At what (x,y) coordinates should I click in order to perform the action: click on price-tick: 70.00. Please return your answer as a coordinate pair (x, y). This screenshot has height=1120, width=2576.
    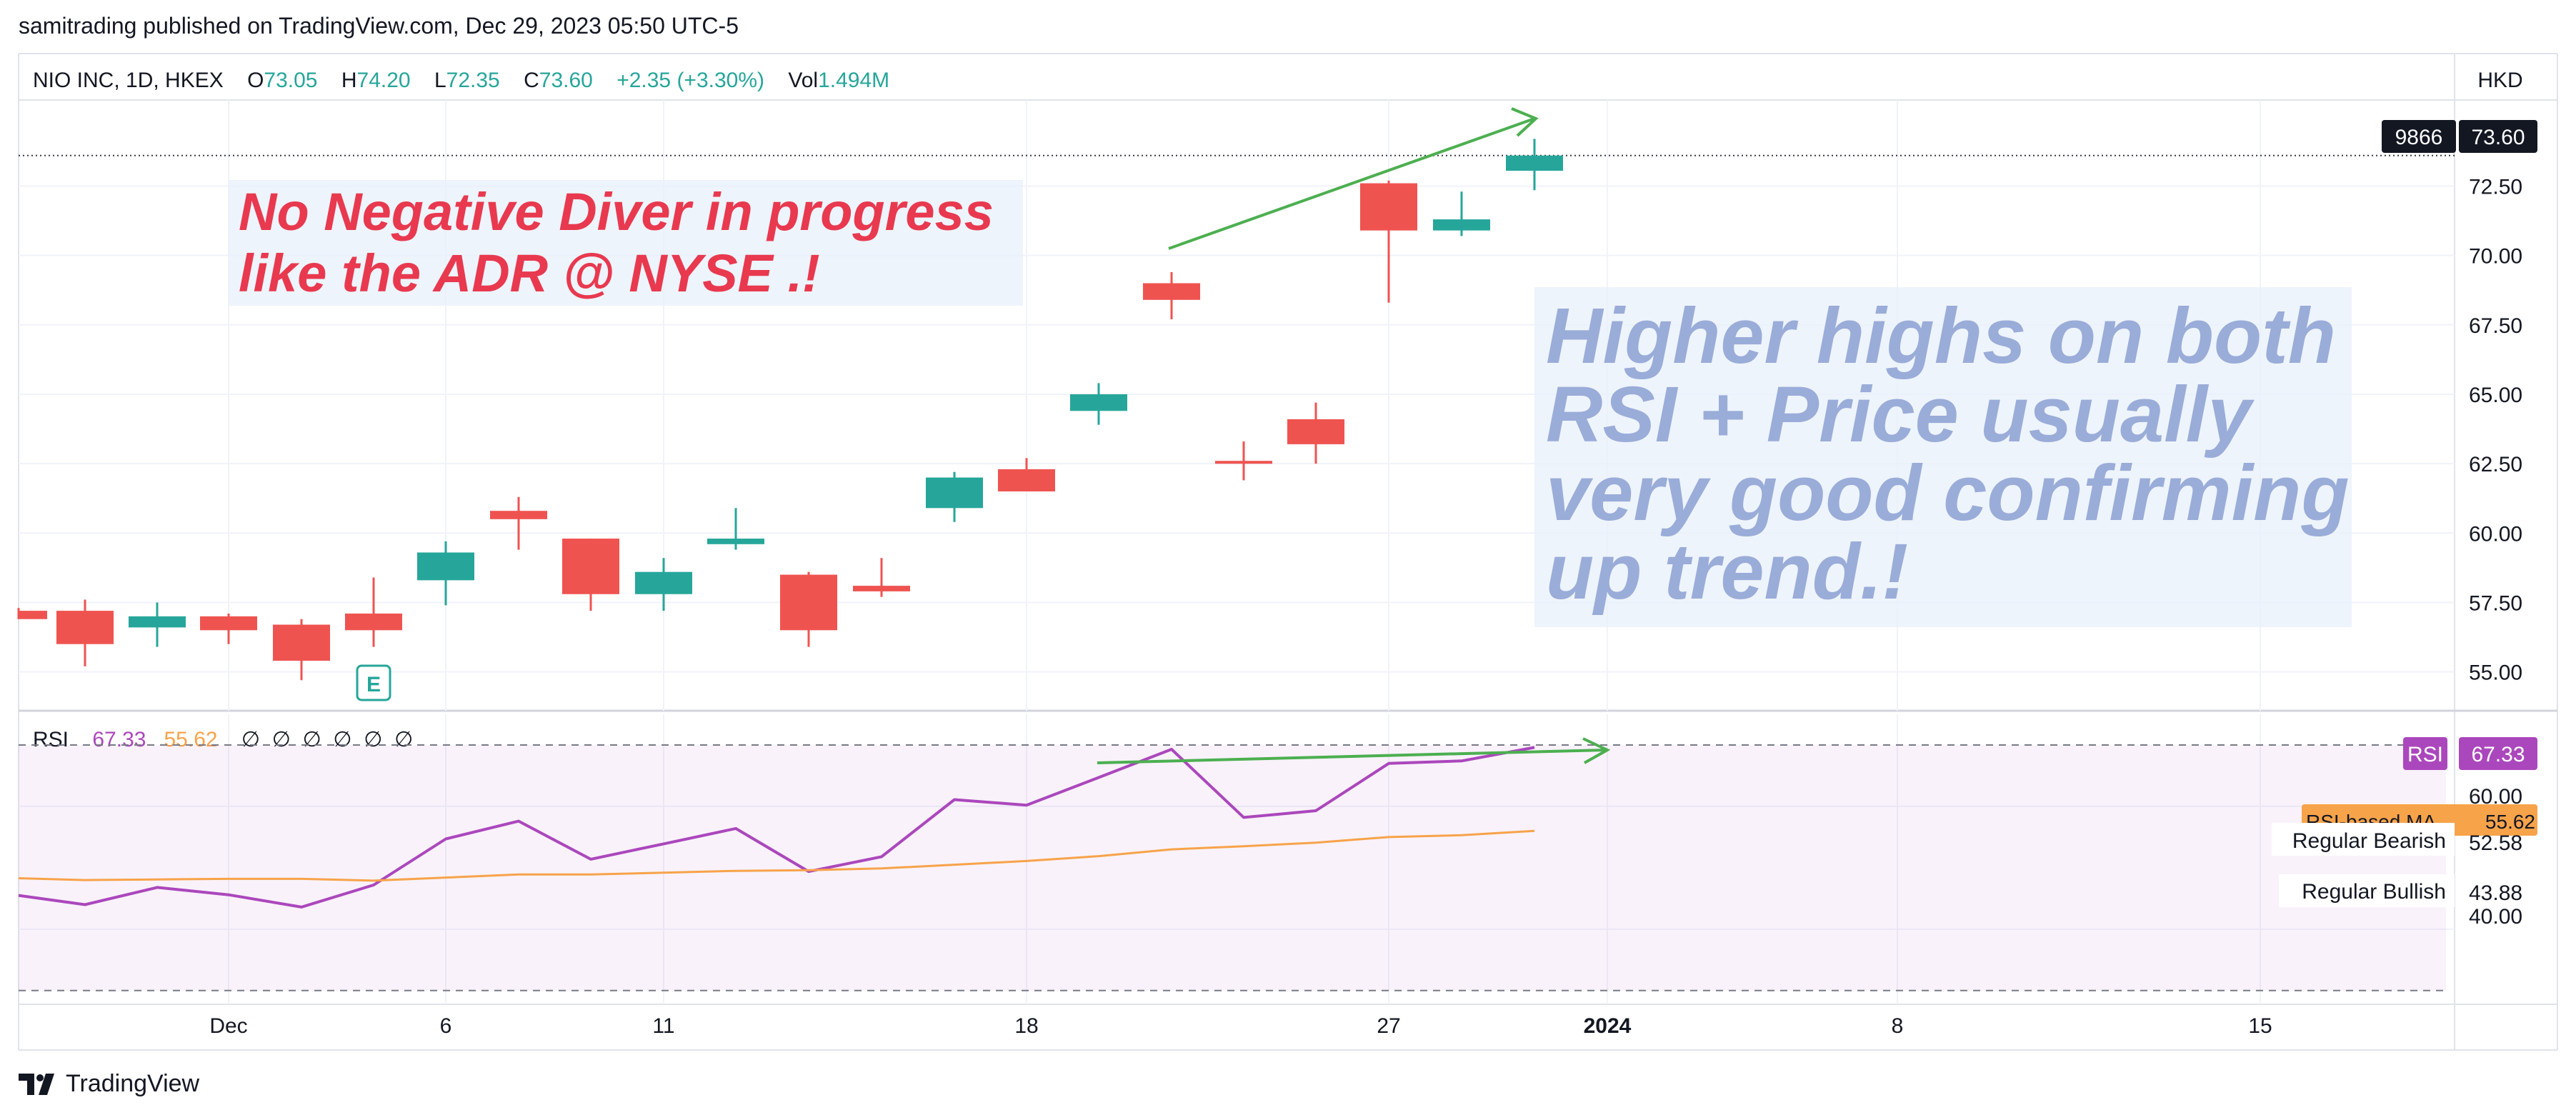
    Looking at the image, I should click on (2495, 257).